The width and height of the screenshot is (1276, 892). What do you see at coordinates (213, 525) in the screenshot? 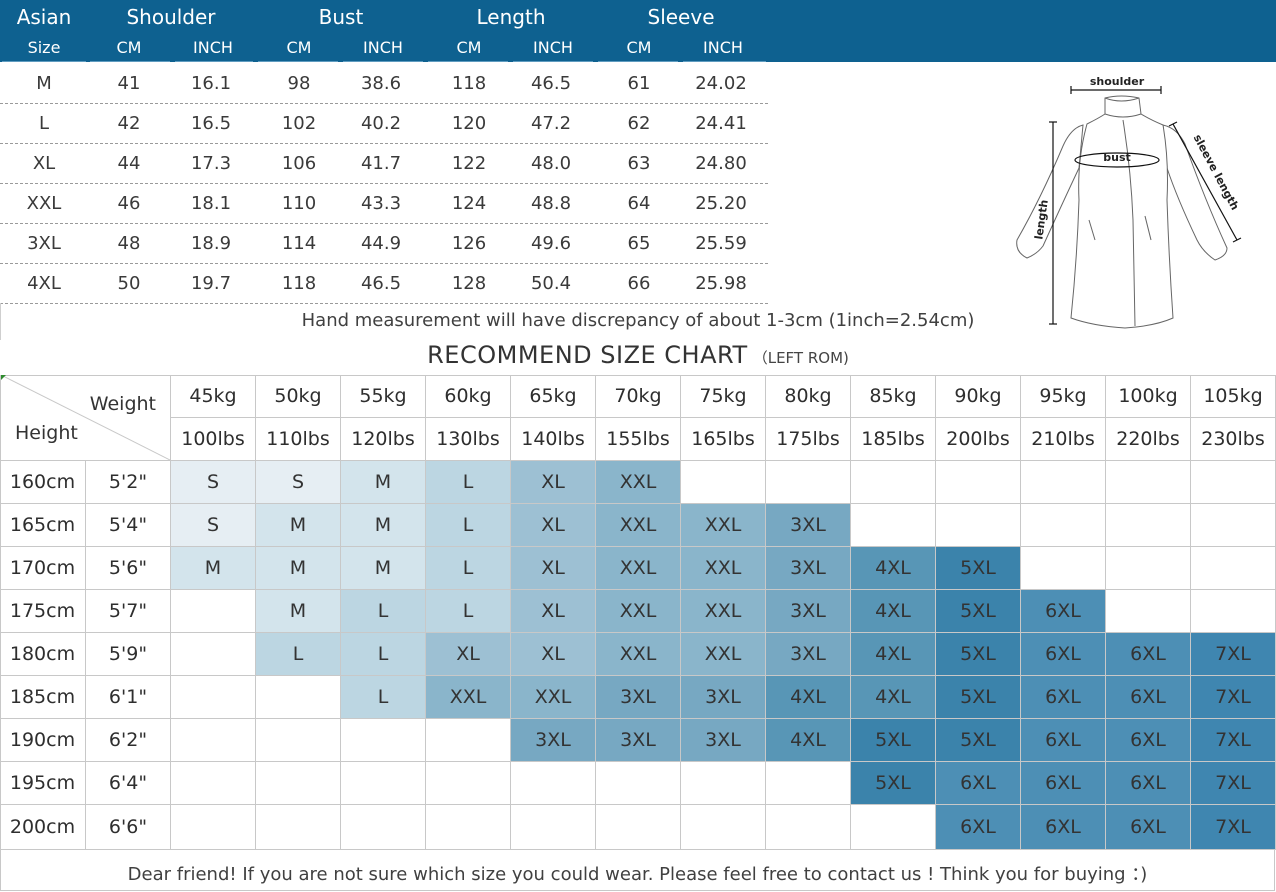
I see `size-cell: S` at bounding box center [213, 525].